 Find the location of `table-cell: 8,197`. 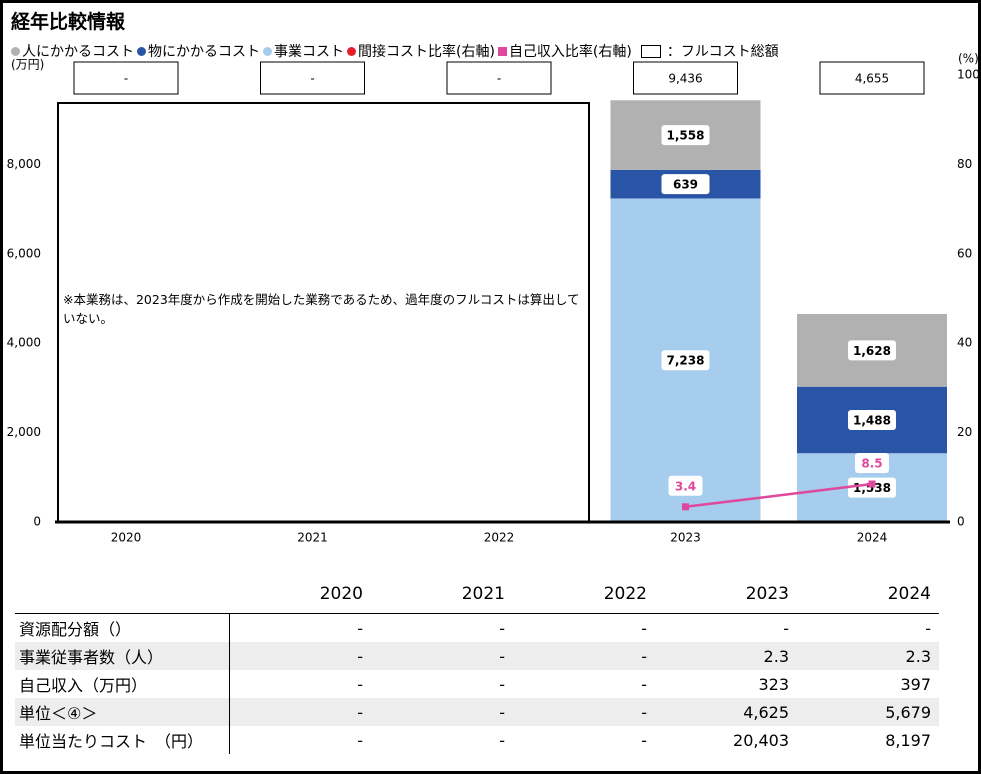

table-cell: 8,197 is located at coordinates (908, 740).